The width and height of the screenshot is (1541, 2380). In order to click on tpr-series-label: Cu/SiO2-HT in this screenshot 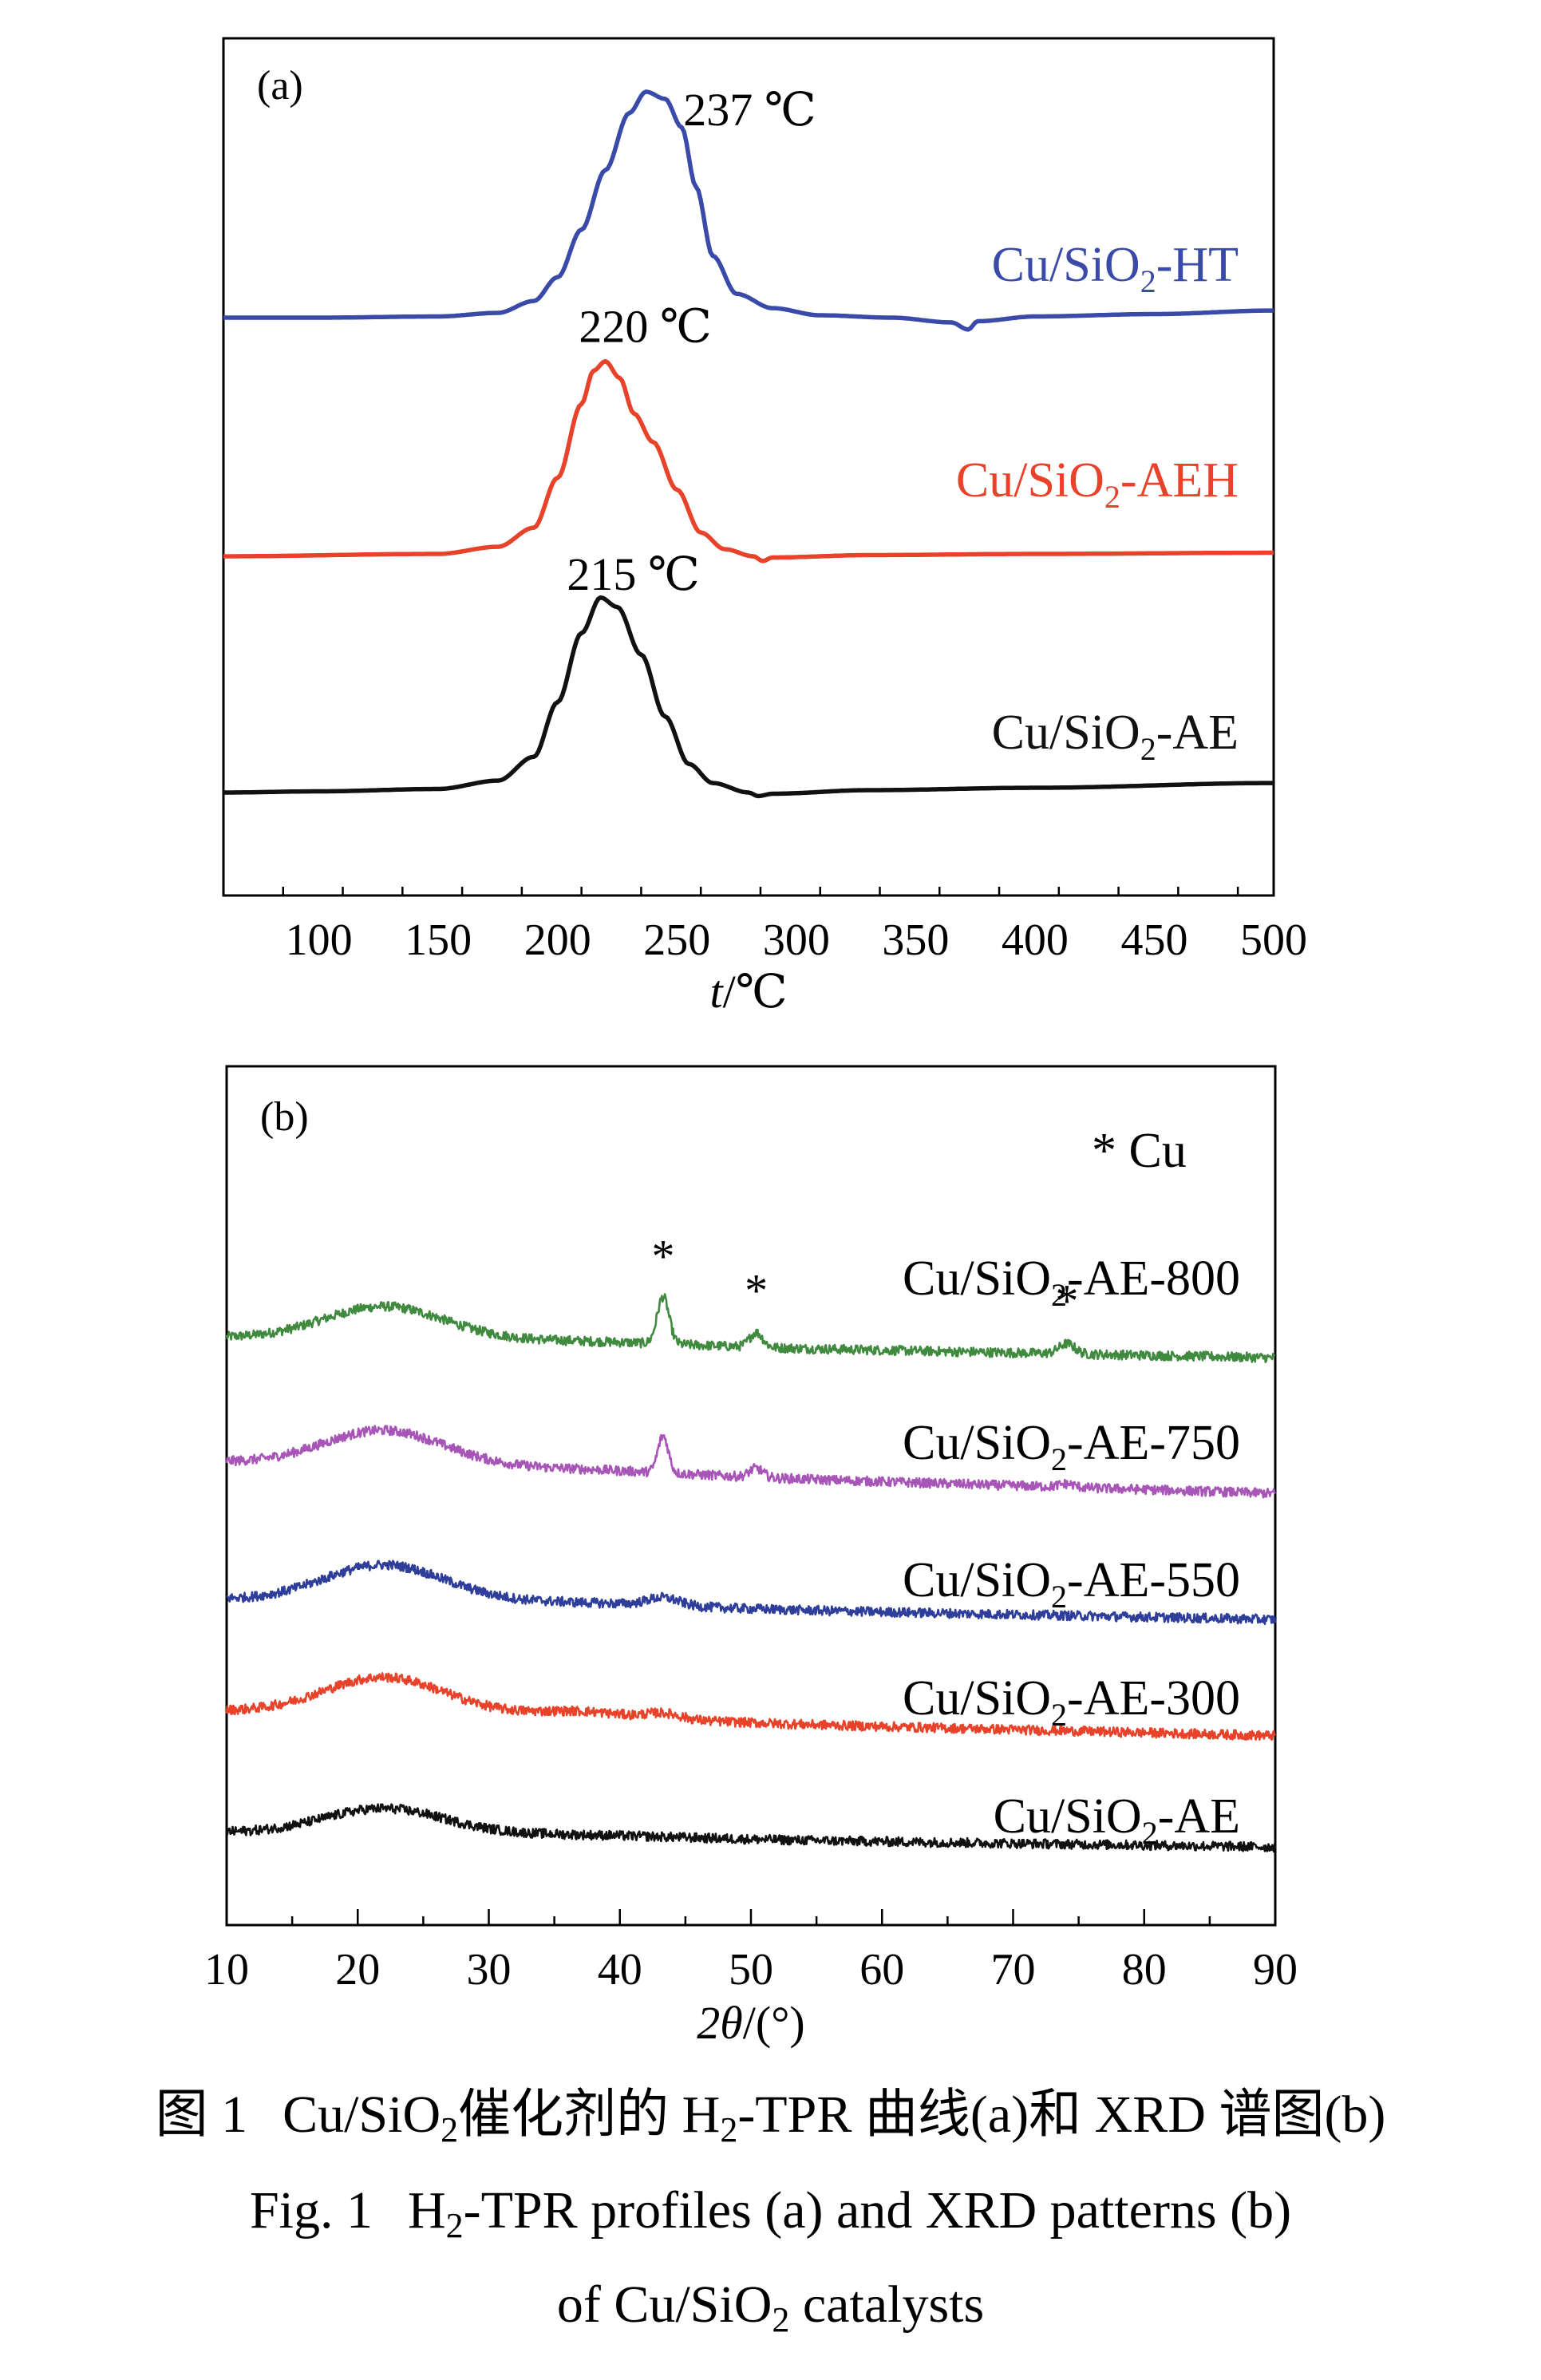, I will do `click(1115, 268)`.